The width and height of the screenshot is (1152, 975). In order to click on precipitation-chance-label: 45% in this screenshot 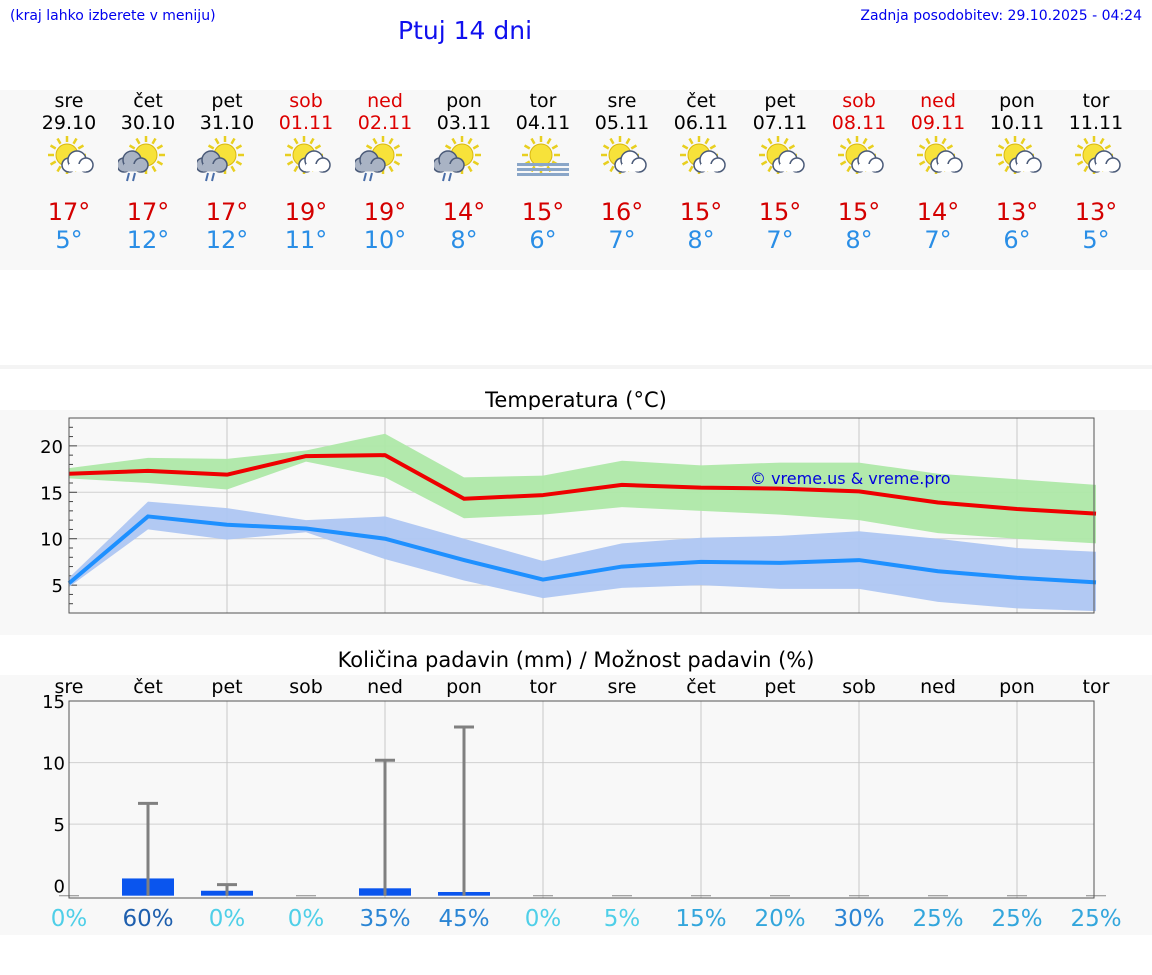, I will do `click(463, 919)`.